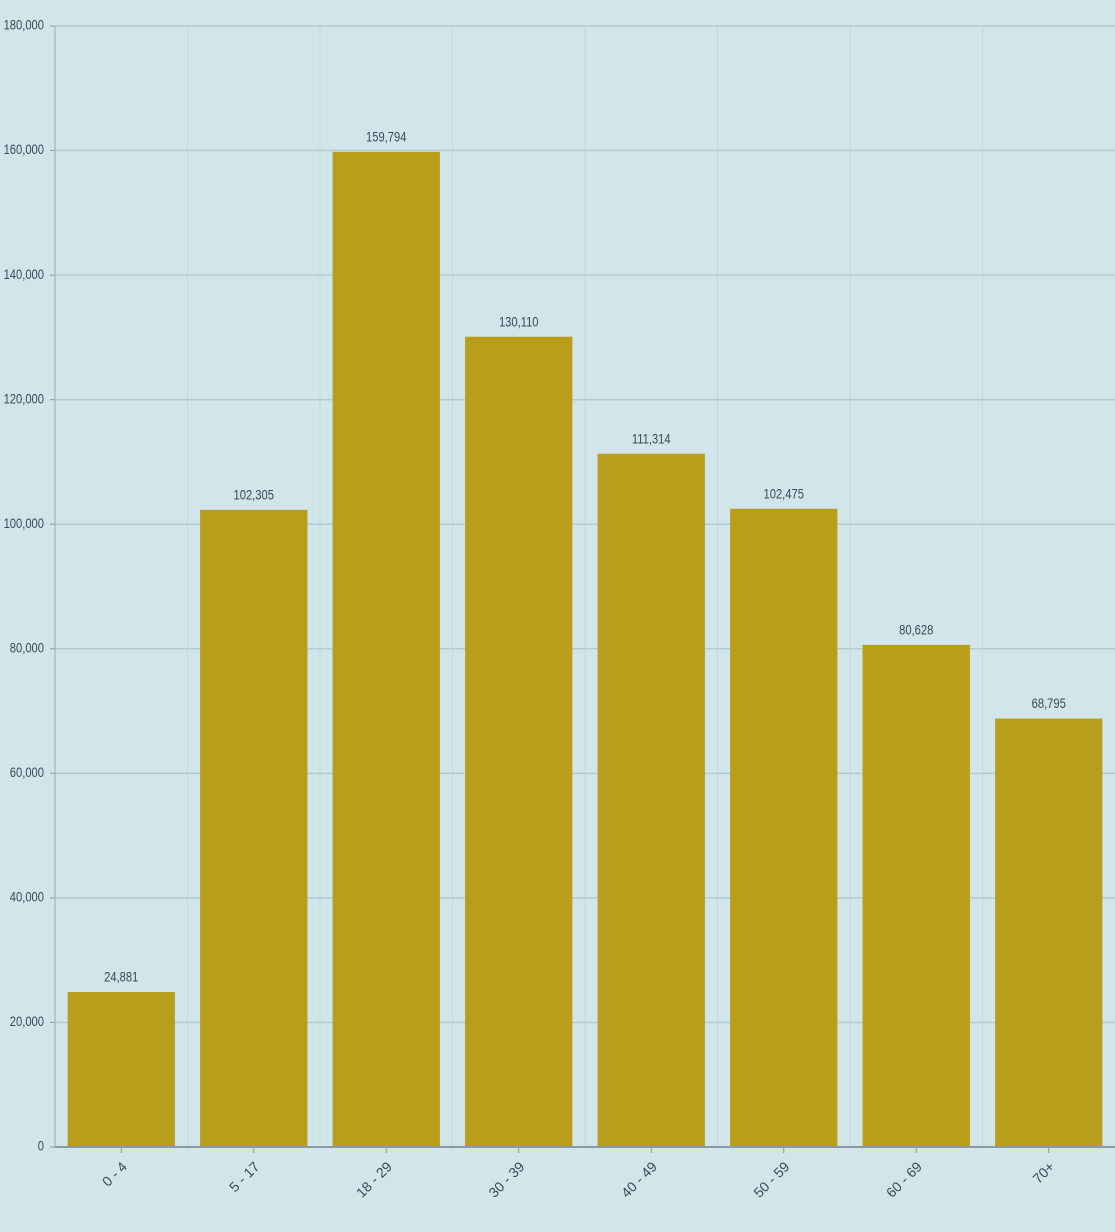 Image resolution: width=1115 pixels, height=1232 pixels. Describe the element at coordinates (121, 977) in the screenshot. I see `value-label: 24,881` at that location.